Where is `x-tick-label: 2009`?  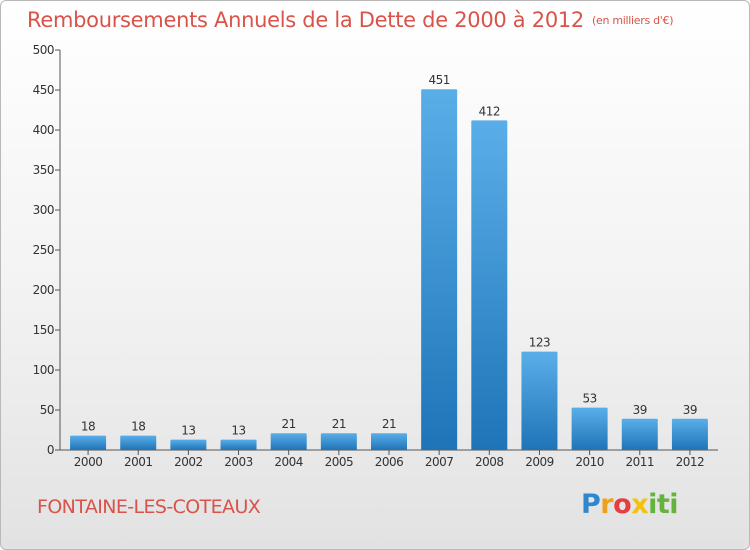
x-tick-label: 2009 is located at coordinates (539, 462).